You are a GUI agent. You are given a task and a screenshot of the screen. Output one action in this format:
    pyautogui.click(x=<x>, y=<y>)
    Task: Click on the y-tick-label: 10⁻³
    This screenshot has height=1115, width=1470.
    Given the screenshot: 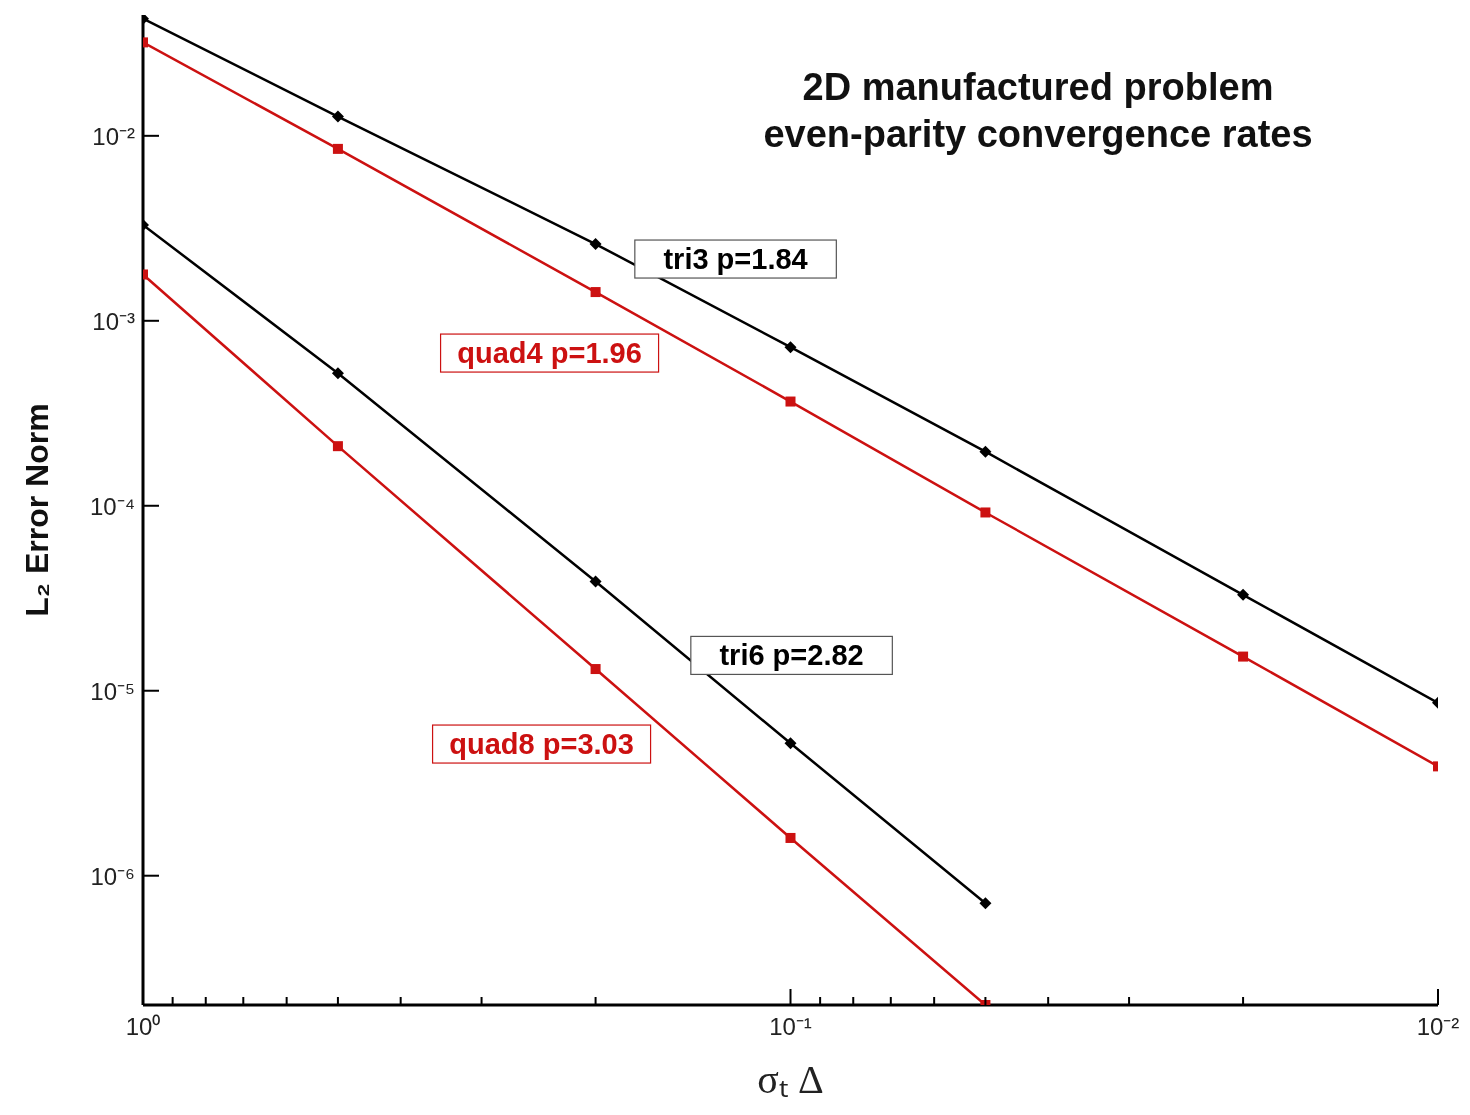 What is the action you would take?
    pyautogui.click(x=114, y=321)
    